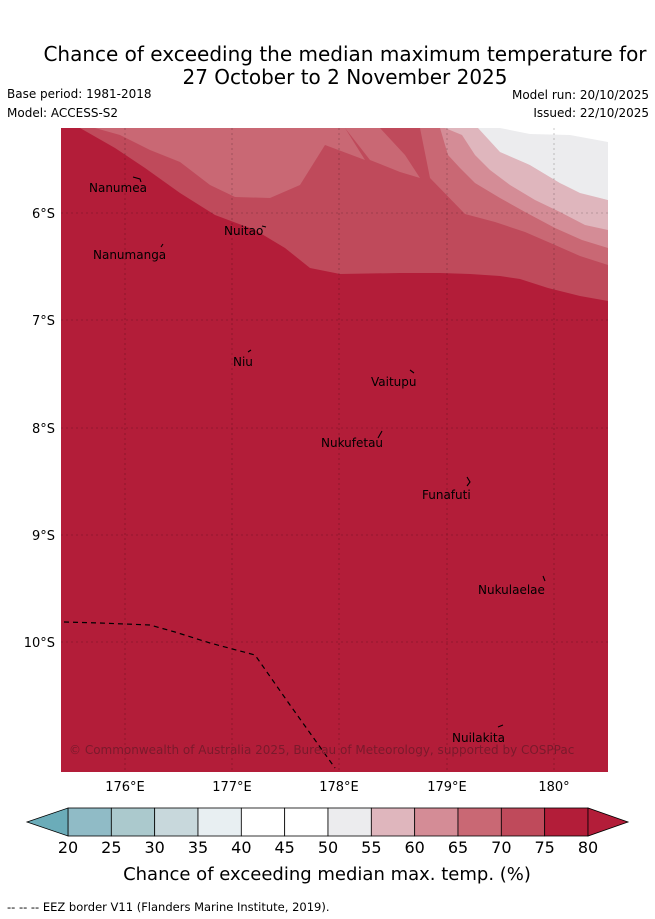 The image size is (655, 919). Describe the element at coordinates (43, 429) in the screenshot. I see `lat-label-8s: 8°S` at that location.